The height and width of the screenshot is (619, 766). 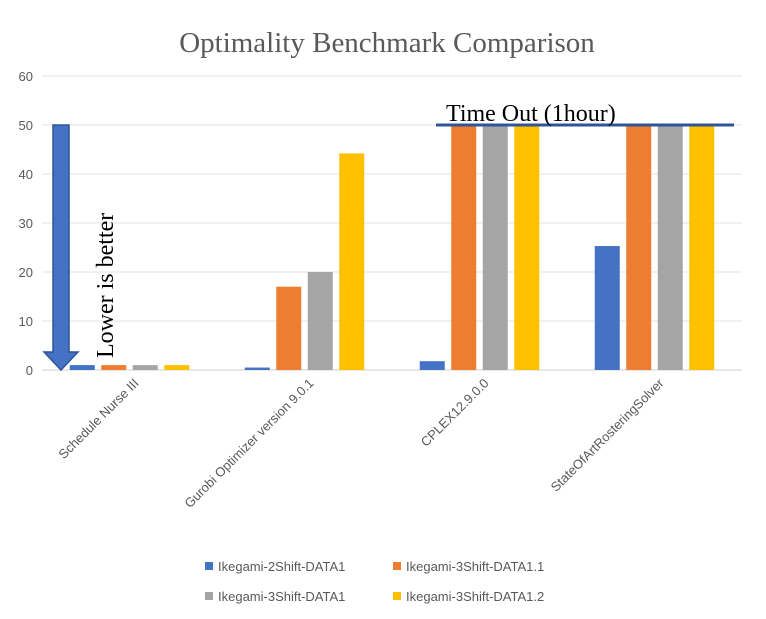 What do you see at coordinates (455, 413) in the screenshot?
I see `x-category-label: CPLEX12.9.0.0` at bounding box center [455, 413].